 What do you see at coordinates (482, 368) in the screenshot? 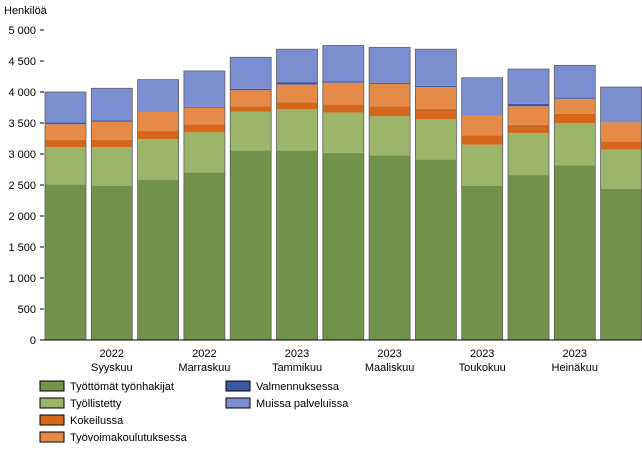
I see `x-tick-month: Toukokuu` at bounding box center [482, 368].